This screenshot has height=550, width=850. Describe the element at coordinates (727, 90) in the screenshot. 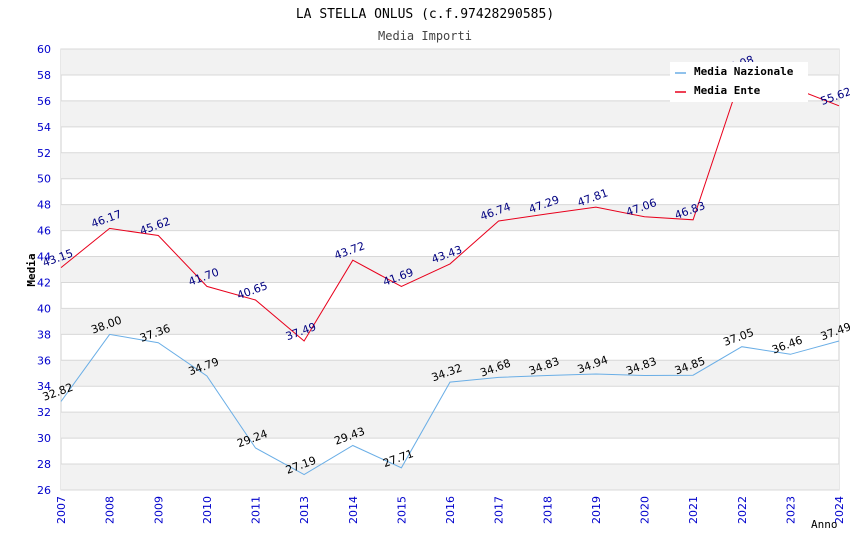

I see `legend-label-ente: Media Ente` at that location.